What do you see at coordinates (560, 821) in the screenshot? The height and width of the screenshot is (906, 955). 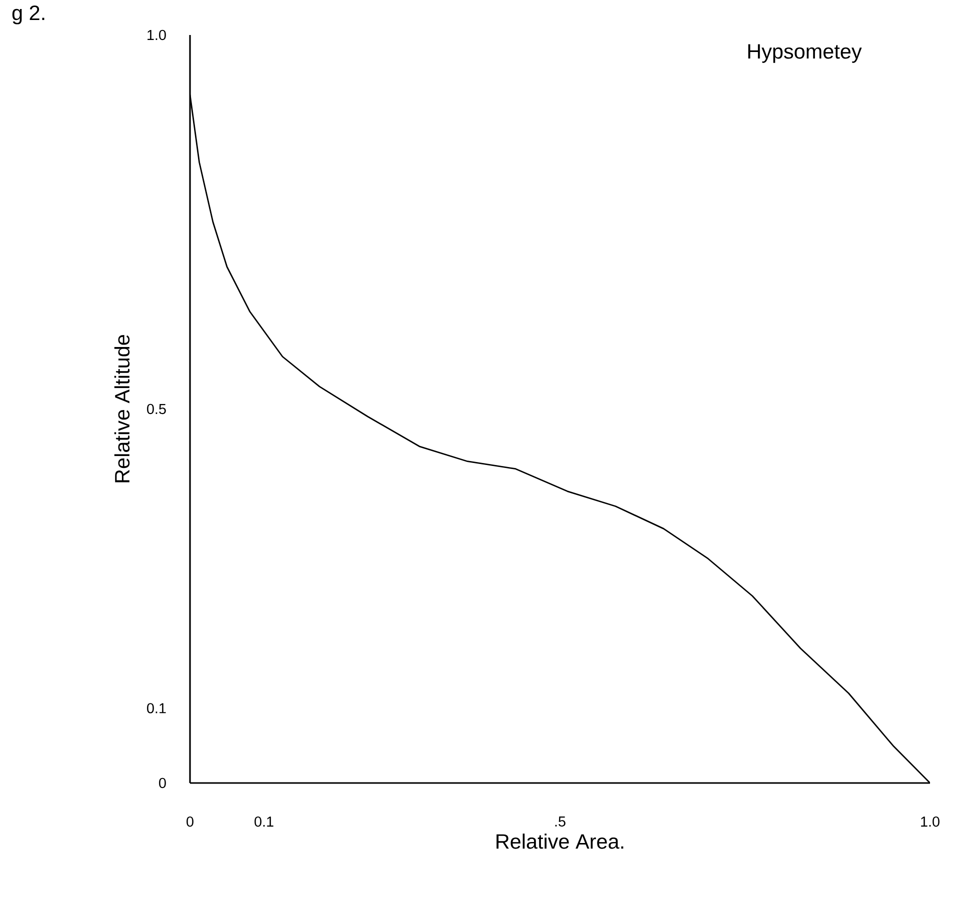 I see `x-tick-label: .5` at bounding box center [560, 821].